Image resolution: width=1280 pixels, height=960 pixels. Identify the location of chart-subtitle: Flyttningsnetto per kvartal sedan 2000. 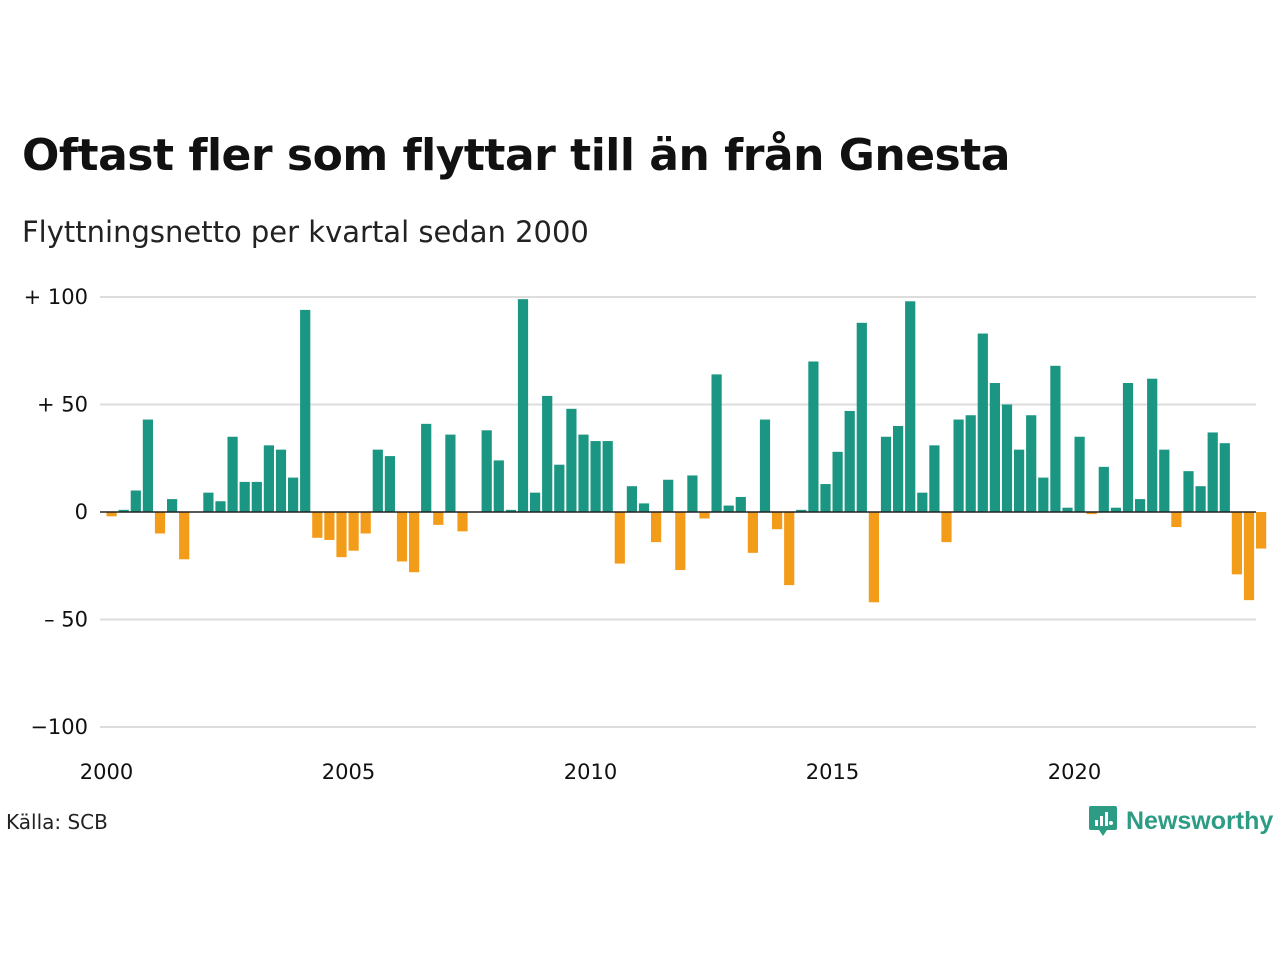
(305, 232).